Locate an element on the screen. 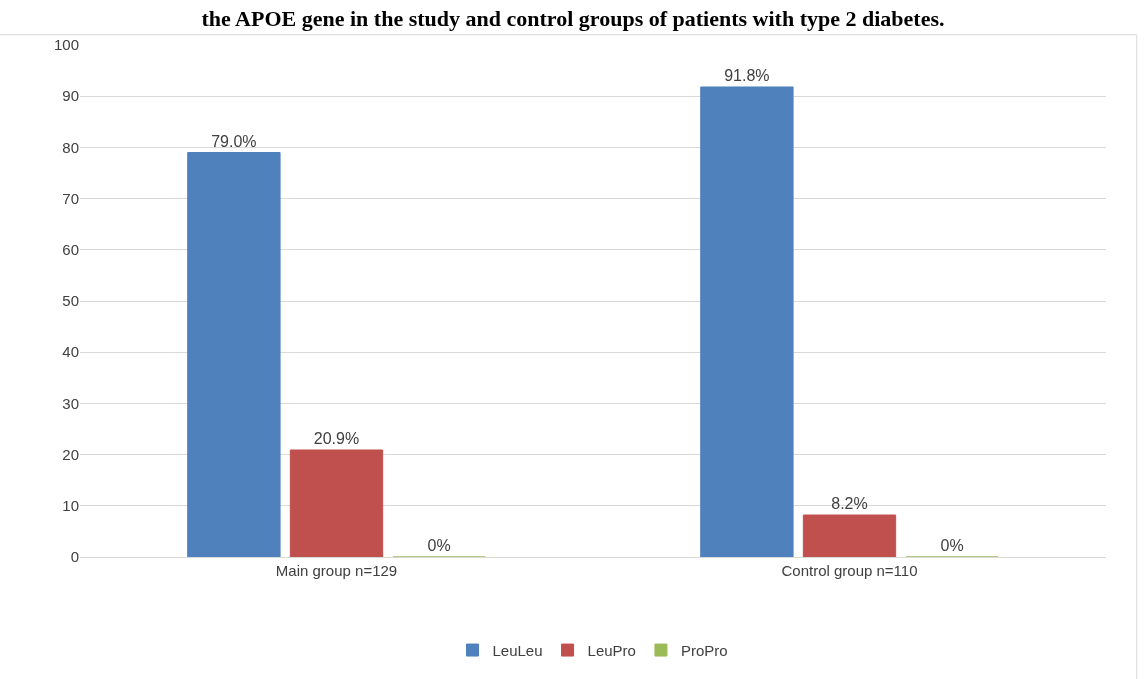 The image size is (1146, 679). y-tick-label: 20 is located at coordinates (70, 454).